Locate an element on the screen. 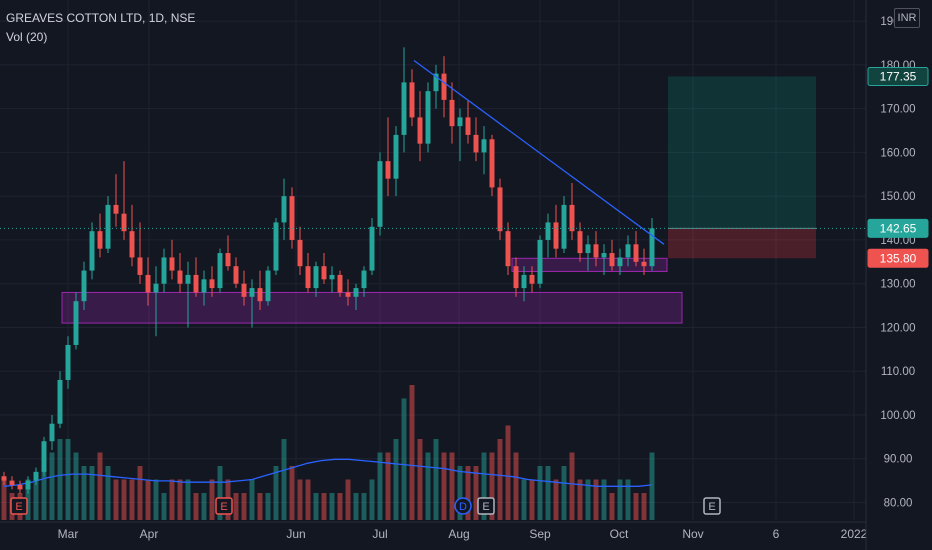 This screenshot has height=550, width=932. symbol-title: GREAVES COTTON LTD, 1D, NSE is located at coordinates (101, 18).